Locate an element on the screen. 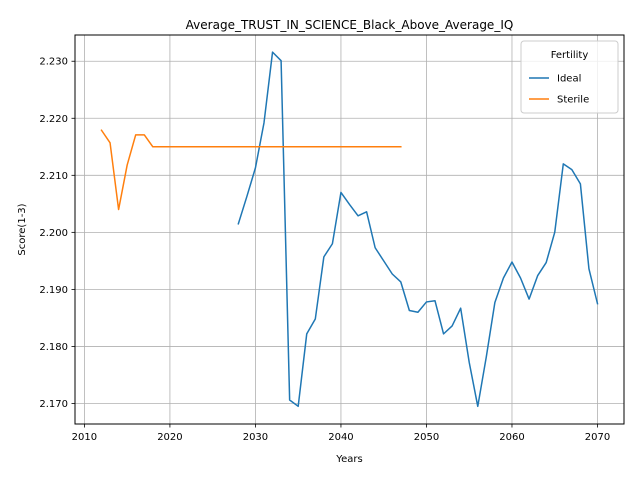 Image resolution: width=640 pixels, height=480 pixels. legend-title: Fertility is located at coordinates (570, 55).